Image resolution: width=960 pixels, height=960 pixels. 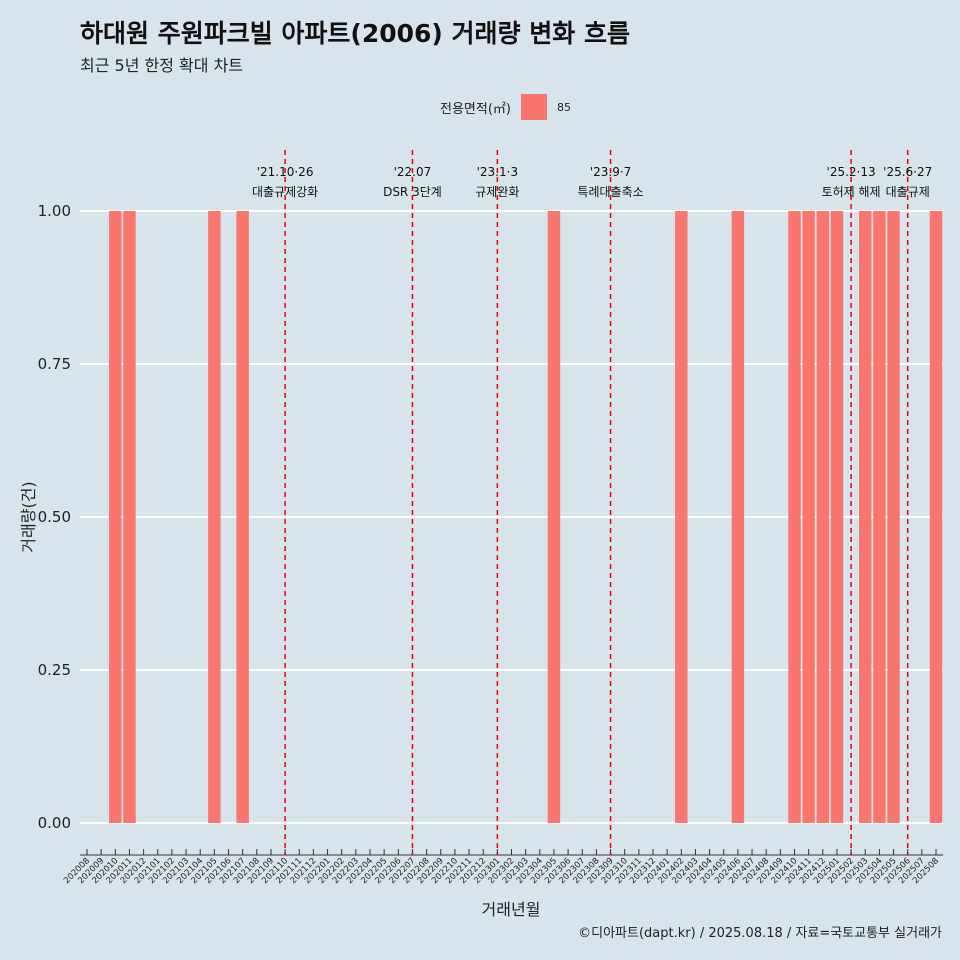 I want to click on y-axis-title: 거래량(건), so click(x=28, y=516).